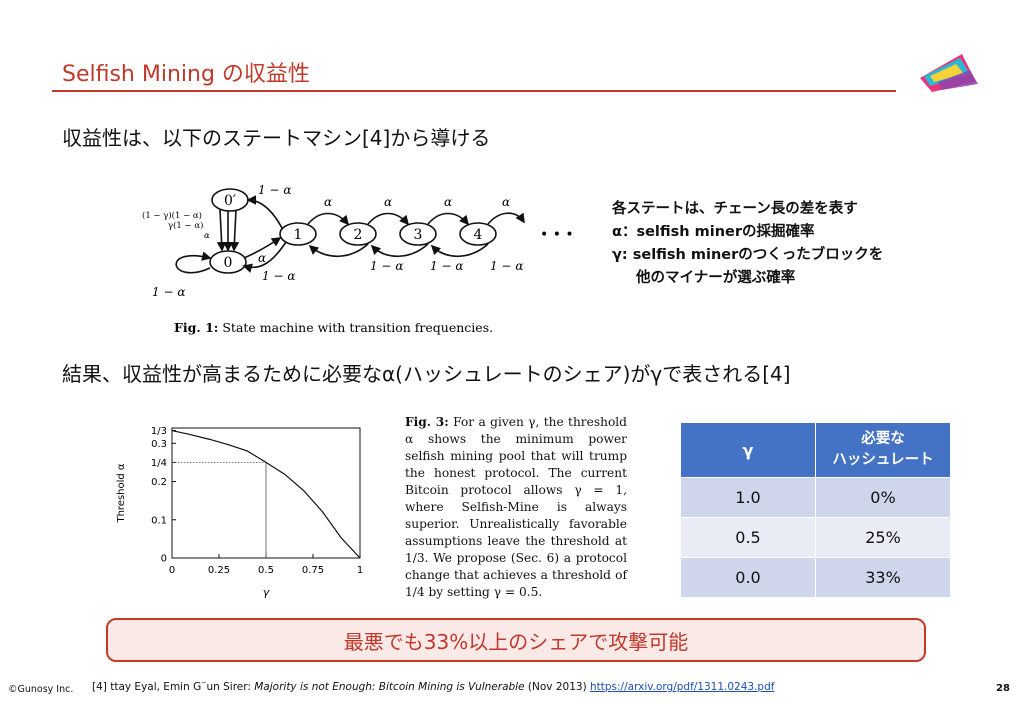 The height and width of the screenshot is (704, 1024). I want to click on fig1-caption-bold: Fig. 1:, so click(196, 327).